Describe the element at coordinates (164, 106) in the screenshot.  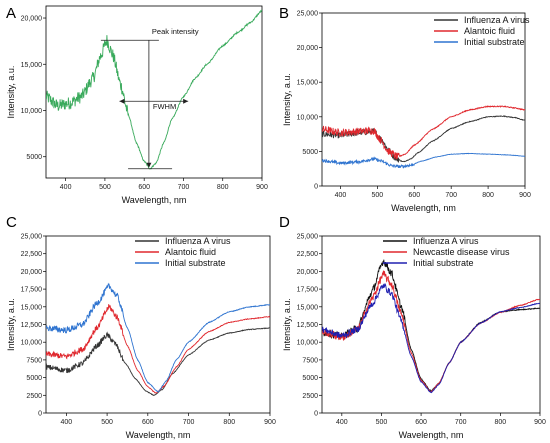
I see `fwhm-label: FWHM` at that location.